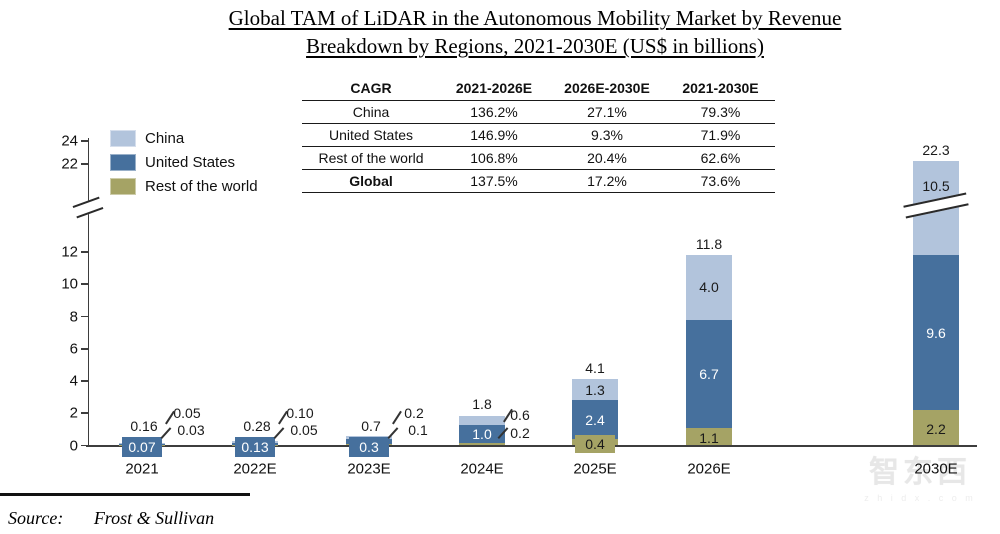 The image size is (1000, 534). I want to click on x-axis-label: 2025E, so click(595, 469).